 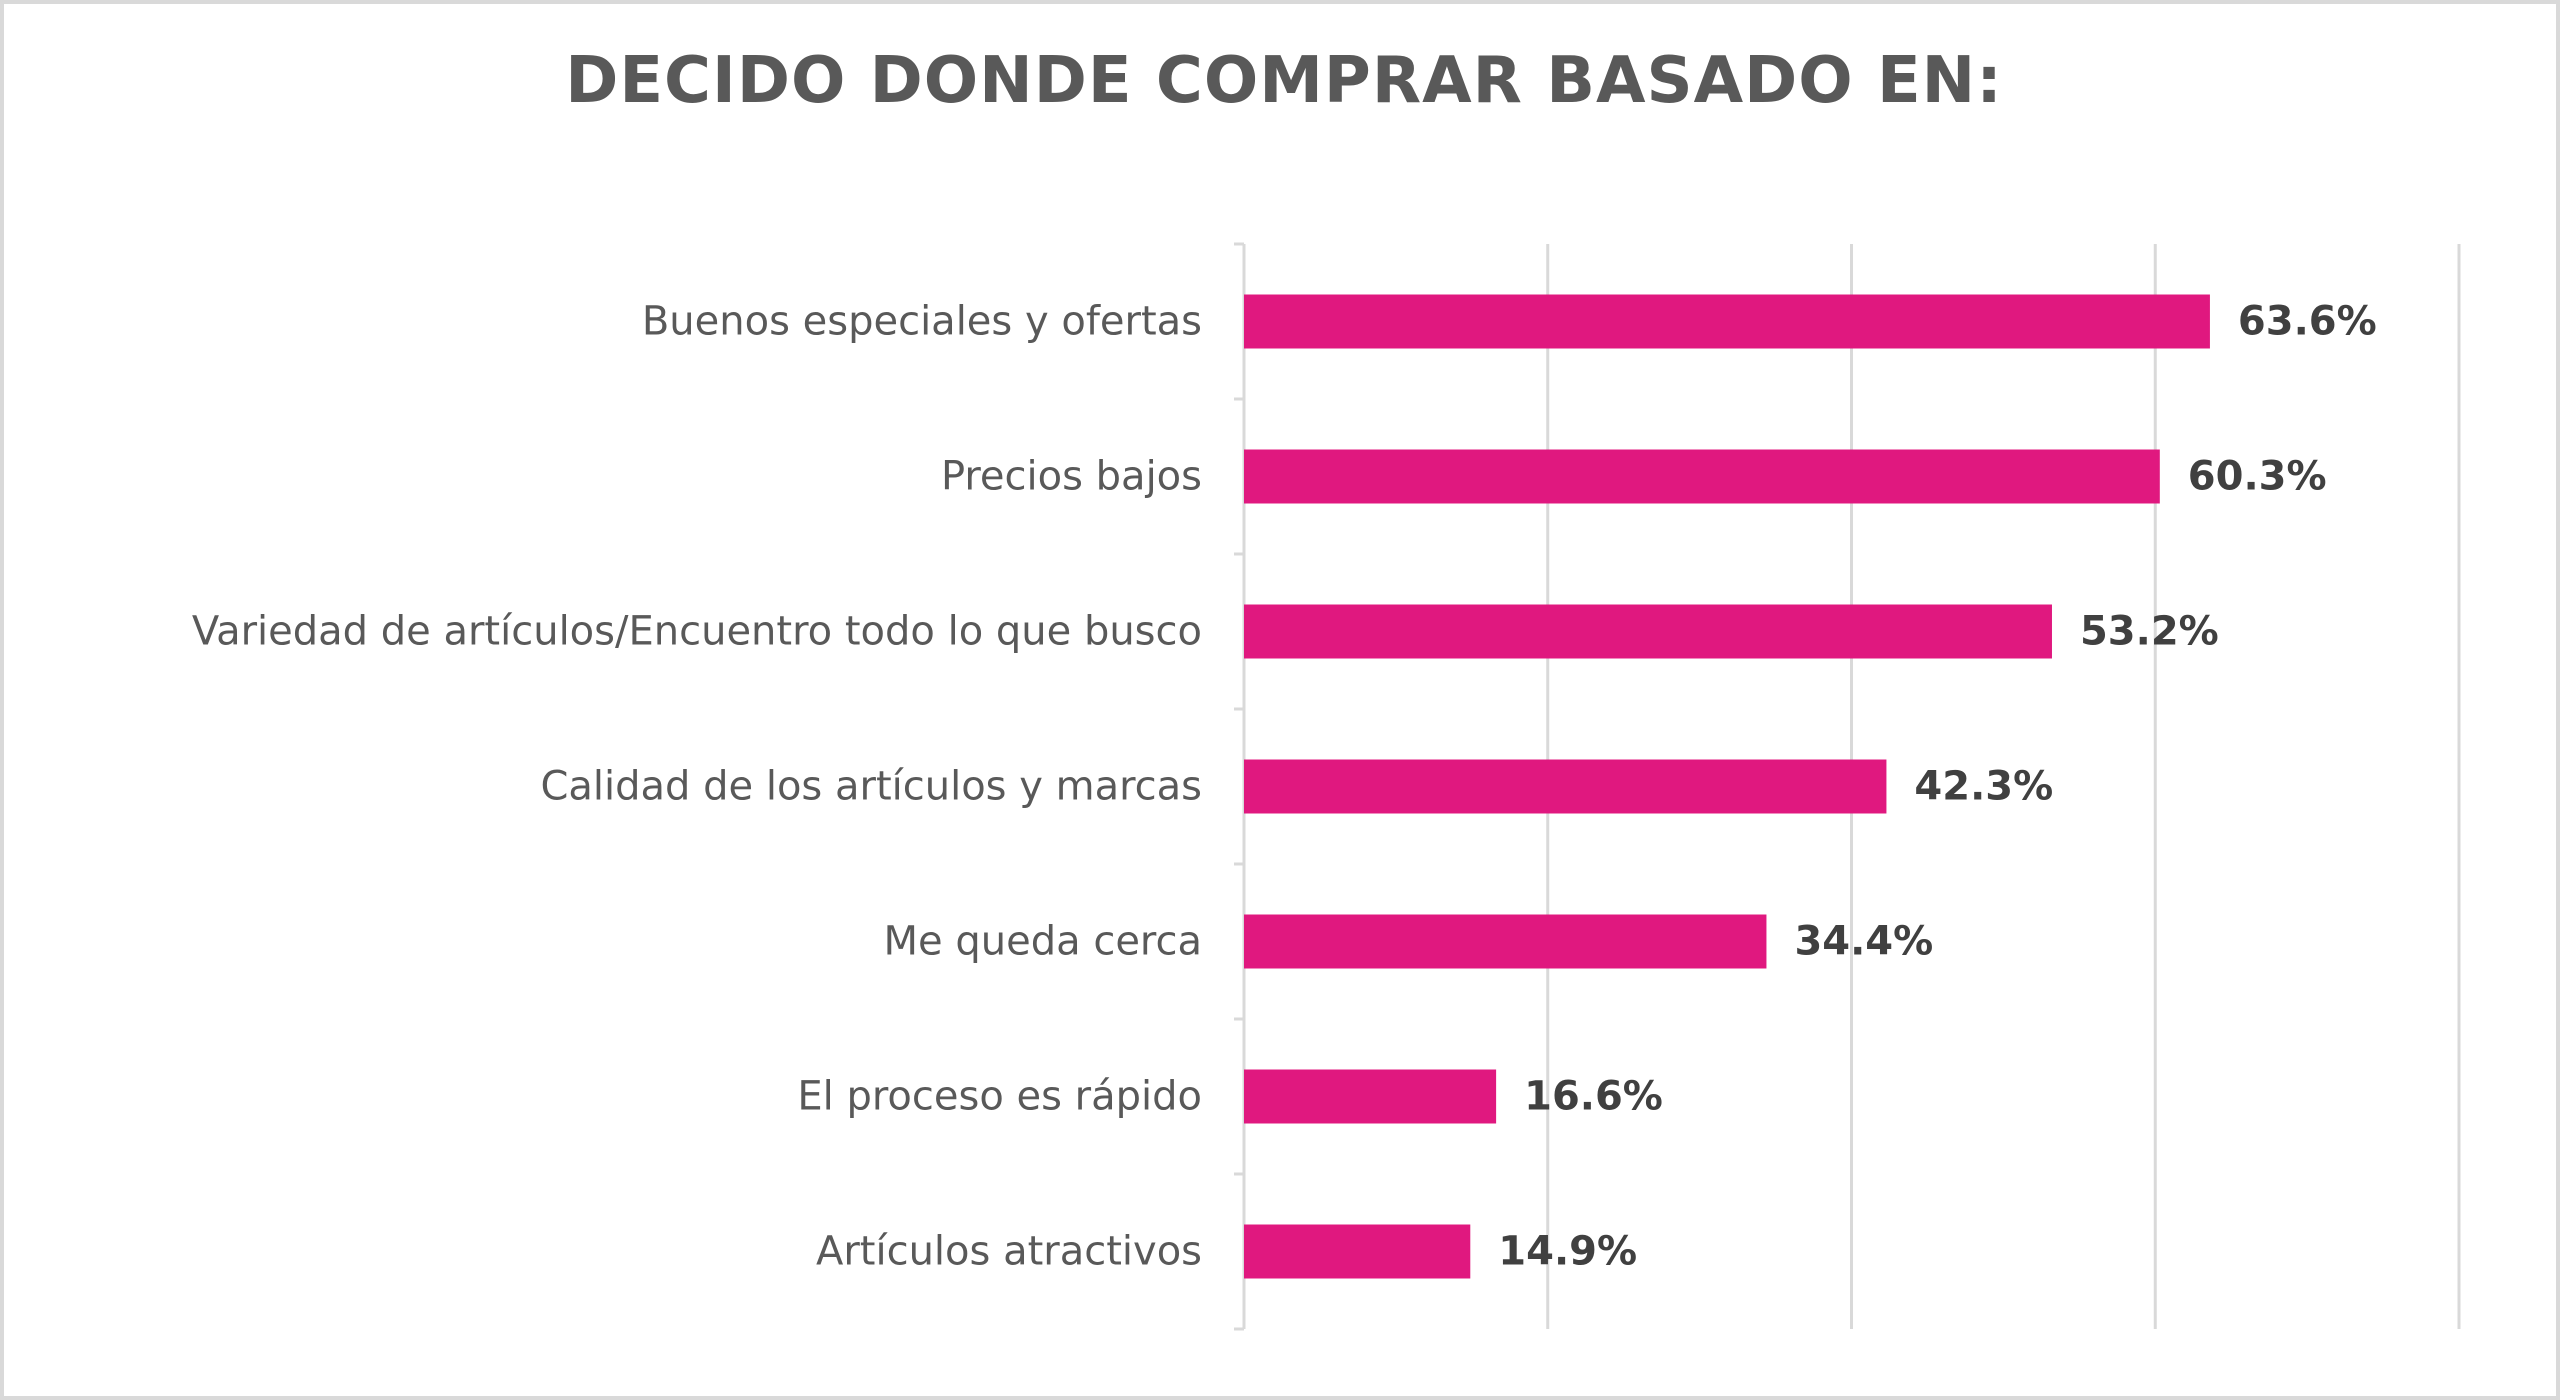 I want to click on category-label-5: Me queda cerca, so click(x=1043, y=942).